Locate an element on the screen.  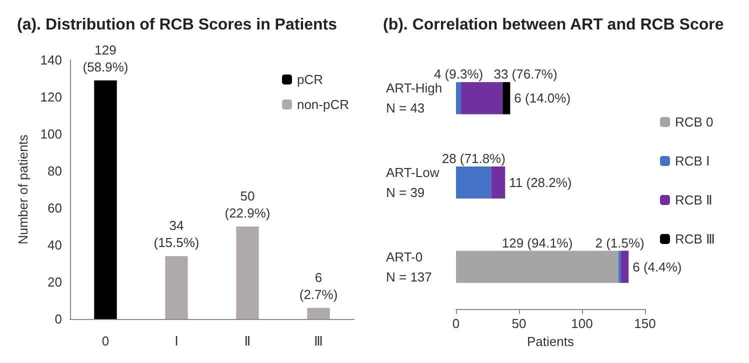
x-tick-label: 150 is located at coordinates (645, 323).